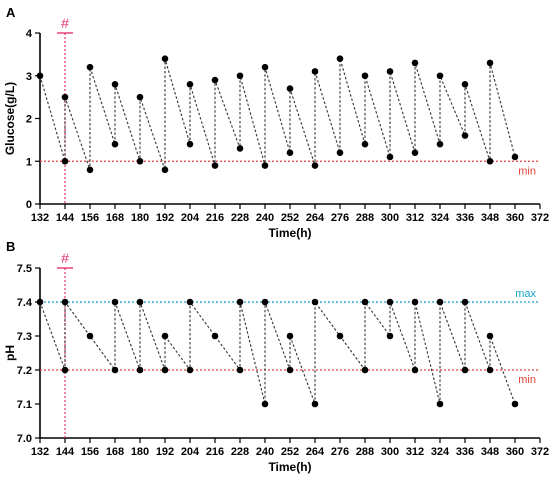 Image resolution: width=550 pixels, height=484 pixels. What do you see at coordinates (25, 303) in the screenshot?
I see `y-tick-label: 7.4` at bounding box center [25, 303].